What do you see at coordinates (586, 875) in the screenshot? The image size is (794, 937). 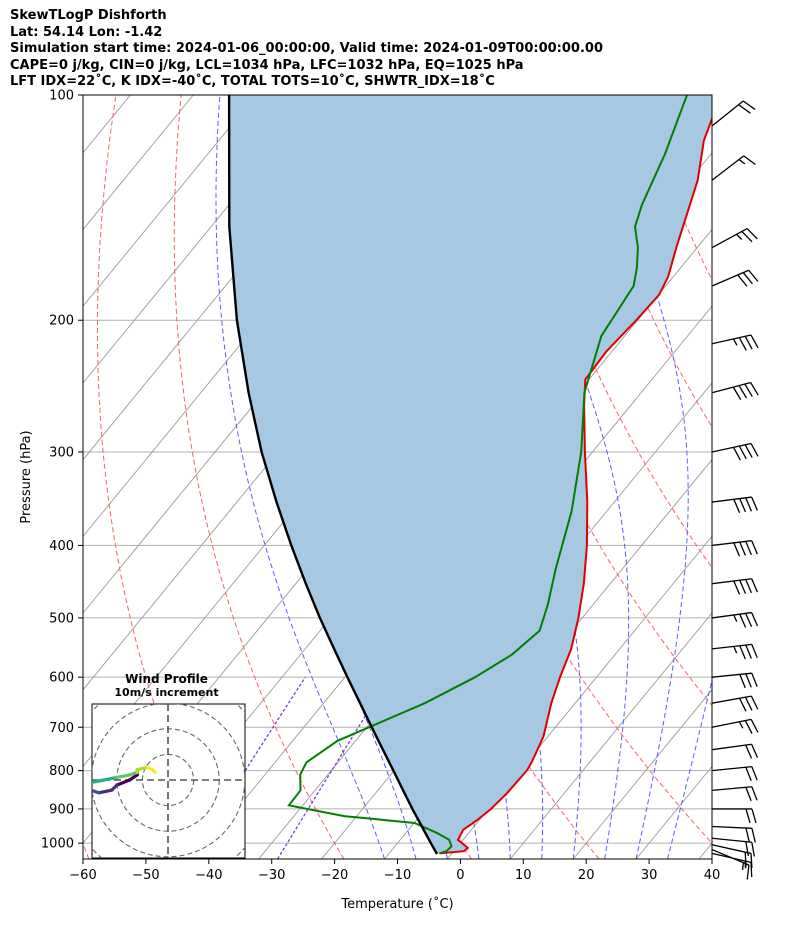 I see `x-tick-label: 20` at bounding box center [586, 875].